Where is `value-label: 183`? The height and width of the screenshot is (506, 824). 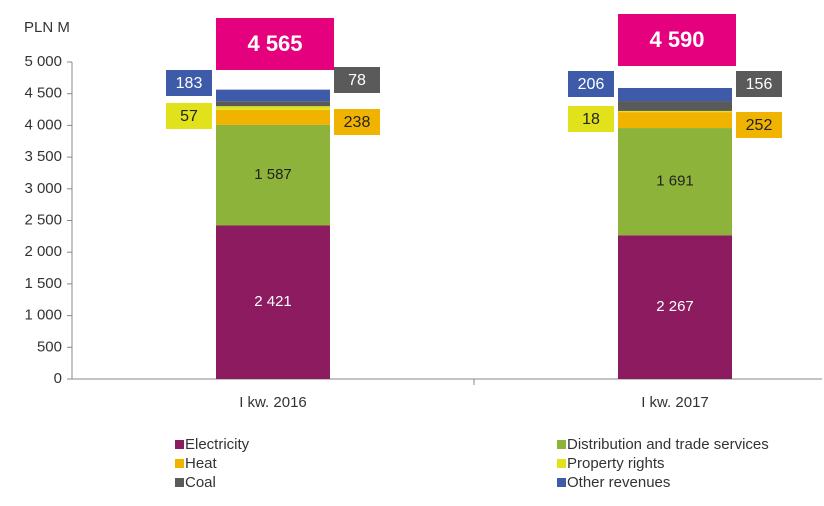 value-label: 183 is located at coordinates (189, 83).